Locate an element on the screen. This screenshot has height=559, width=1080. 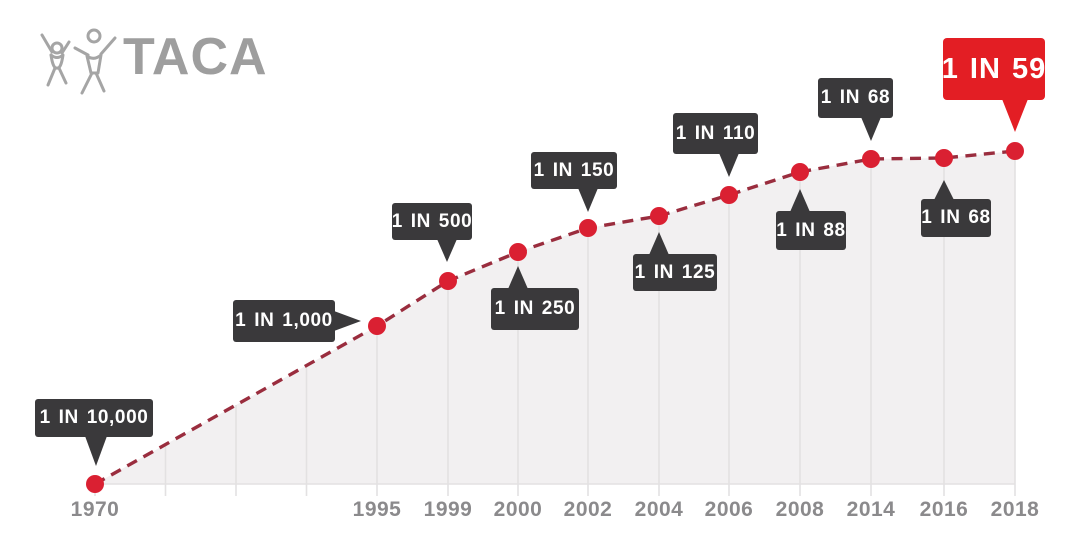
data-point-2006 is located at coordinates (729, 195).